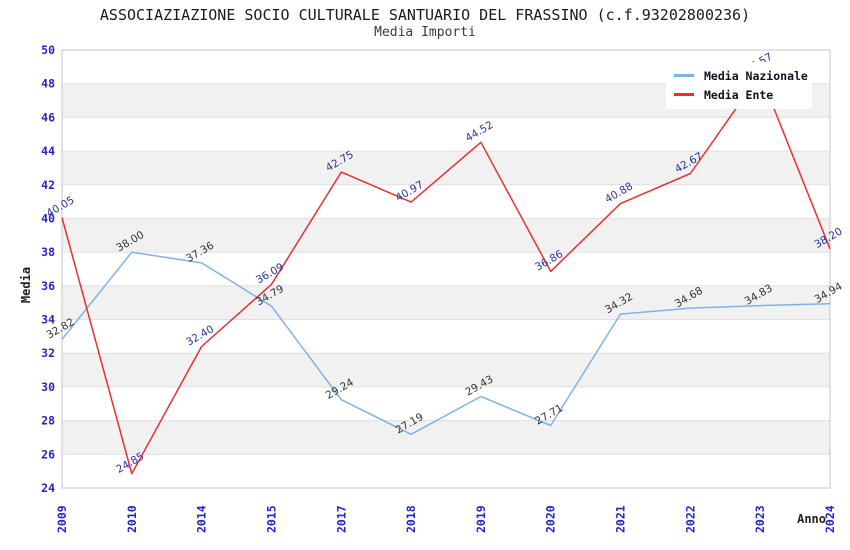 This screenshot has height=550, width=850. Describe the element at coordinates (48, 252) in the screenshot. I see `svg-text: 38` at that location.